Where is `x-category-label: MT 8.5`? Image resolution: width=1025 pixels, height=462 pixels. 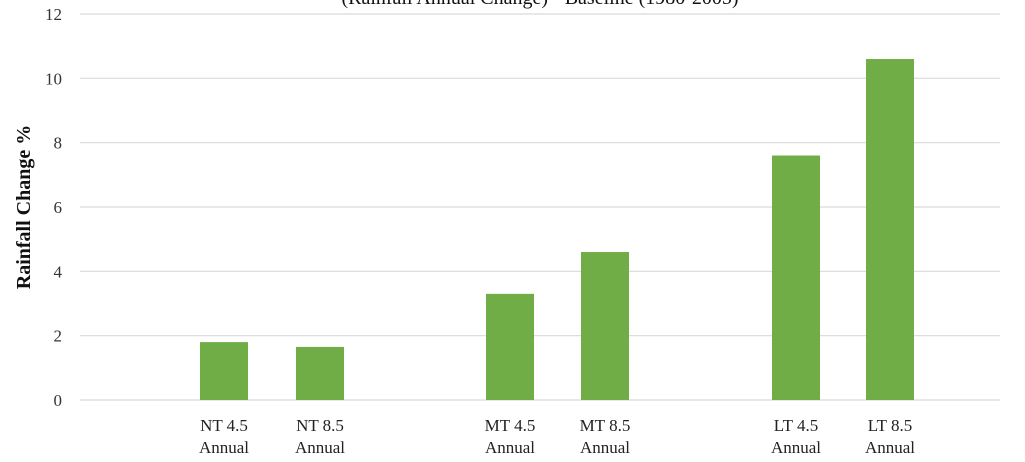 x-category-label: MT 8.5 is located at coordinates (605, 425).